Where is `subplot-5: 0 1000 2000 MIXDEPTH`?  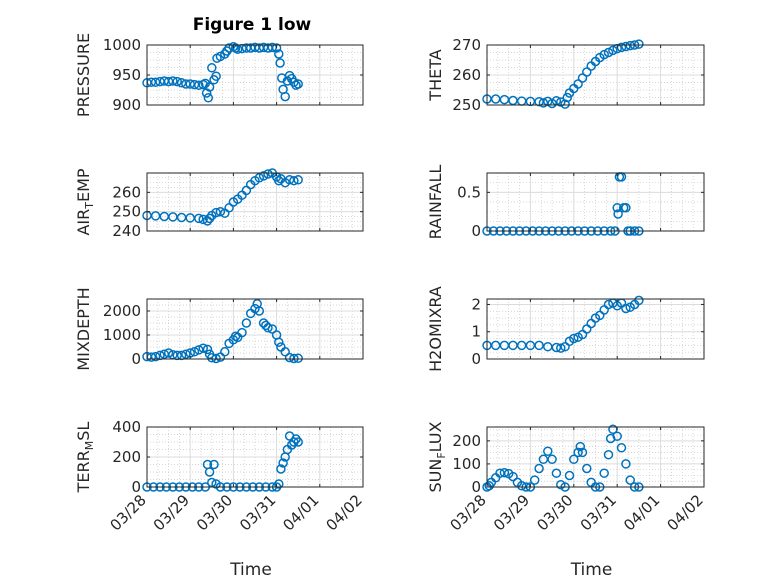
subplot-5: 0 1000 2000 MIXDEPTH is located at coordinates (219, 329).